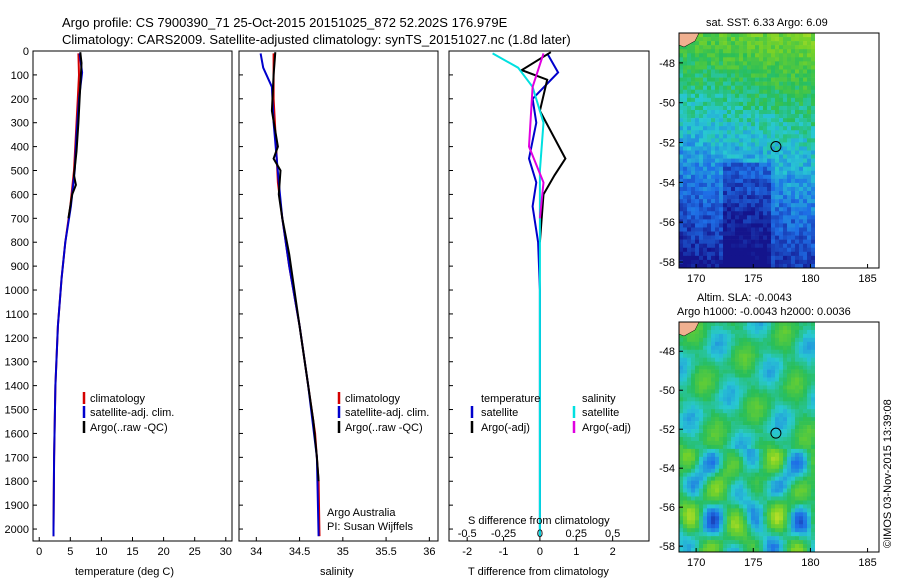 This screenshot has width=900, height=580. I want to click on sla-map-title-2: Argo h1000: -0.0043 h2000: 0.0036, so click(764, 312).